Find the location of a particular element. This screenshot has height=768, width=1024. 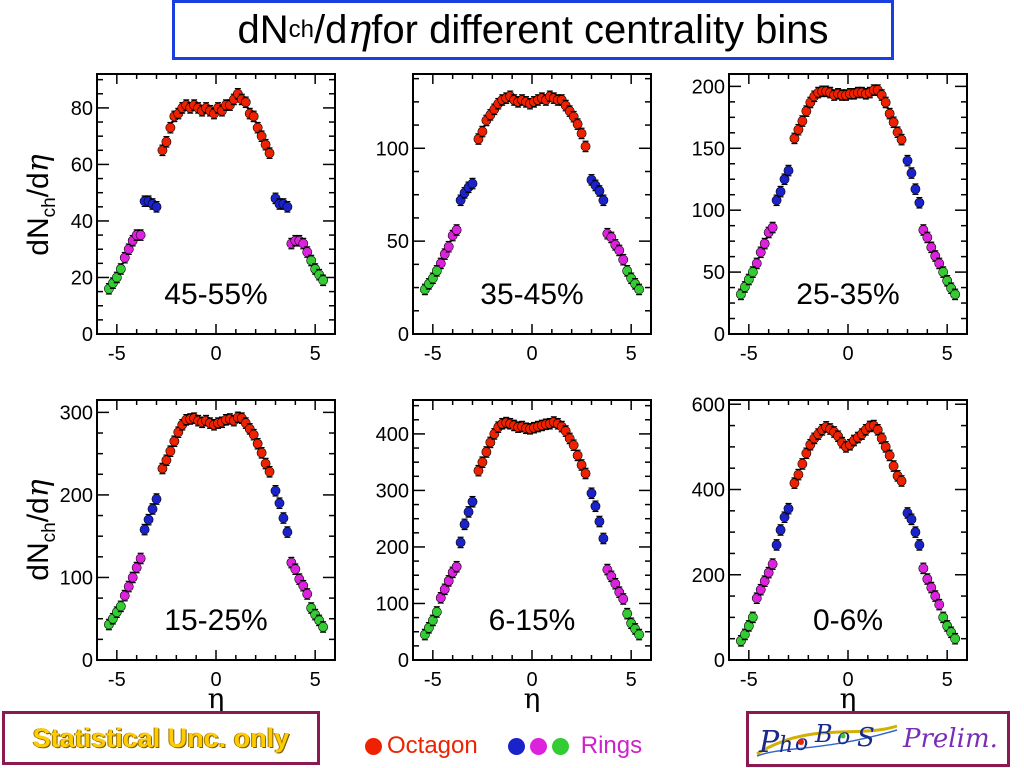

svg-text: B is located at coordinates (823, 734).